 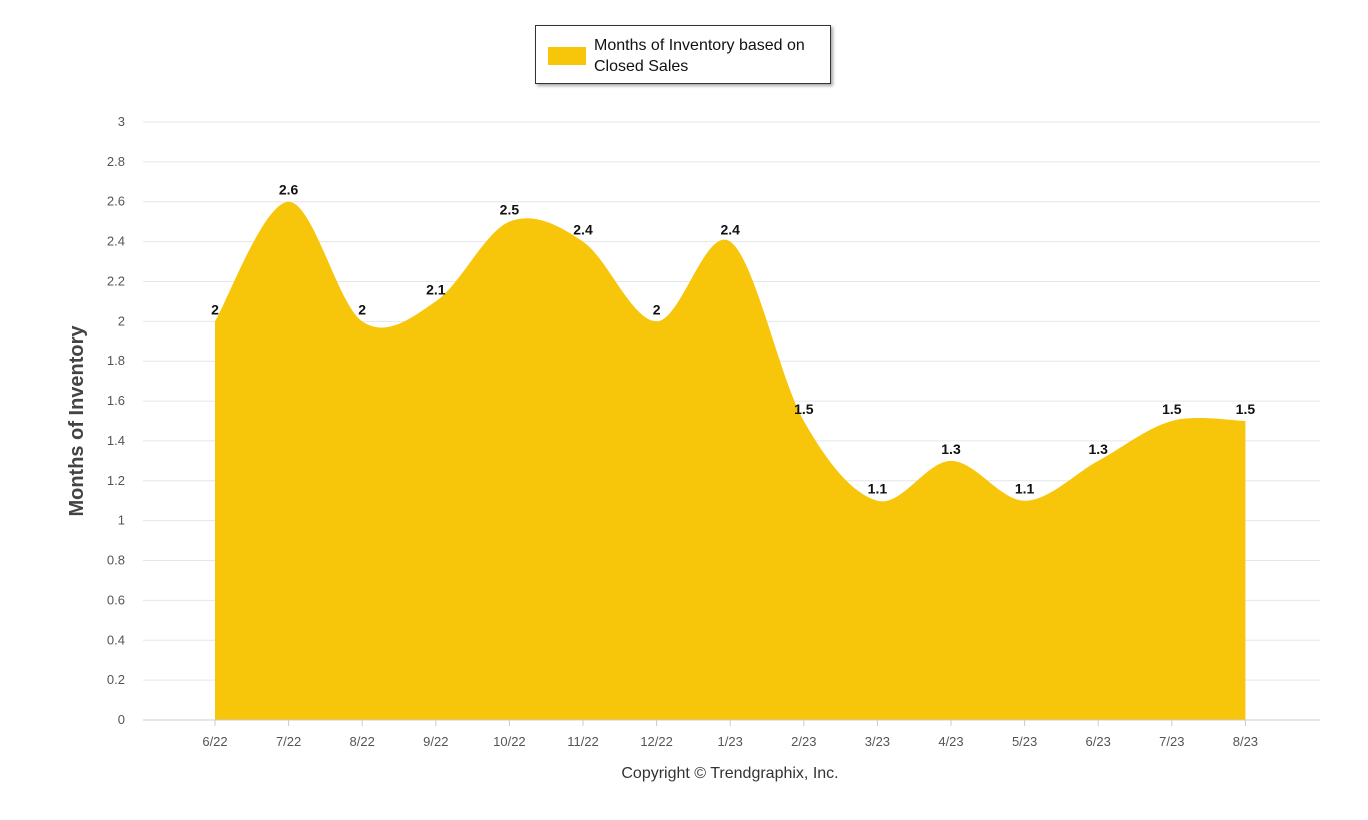 I want to click on y-axis-ticks: 0 0.2 0.4 0.6 0.8 1 1.2 1.4 1.6 1.8 2 2.2 2.4 2.6 2.8 3, so click(x=116, y=420).